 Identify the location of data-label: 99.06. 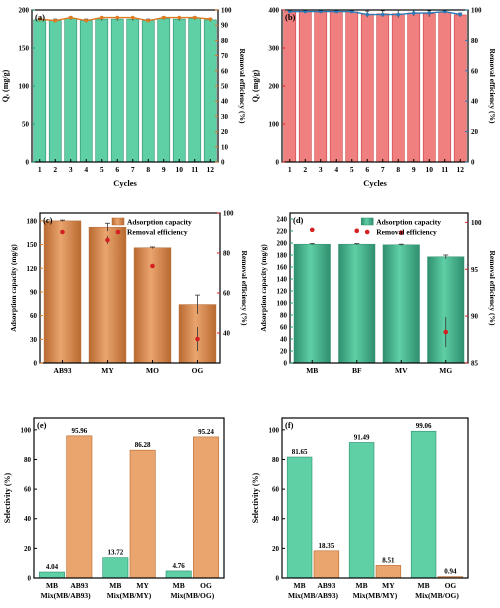
(424, 426).